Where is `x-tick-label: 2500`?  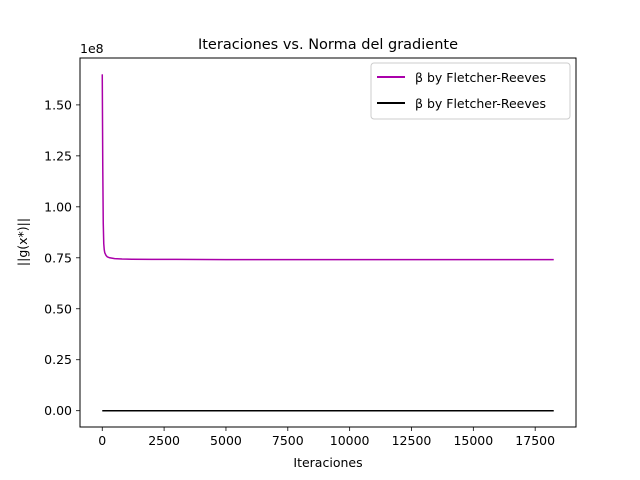 x-tick-label: 2500 is located at coordinates (164, 440).